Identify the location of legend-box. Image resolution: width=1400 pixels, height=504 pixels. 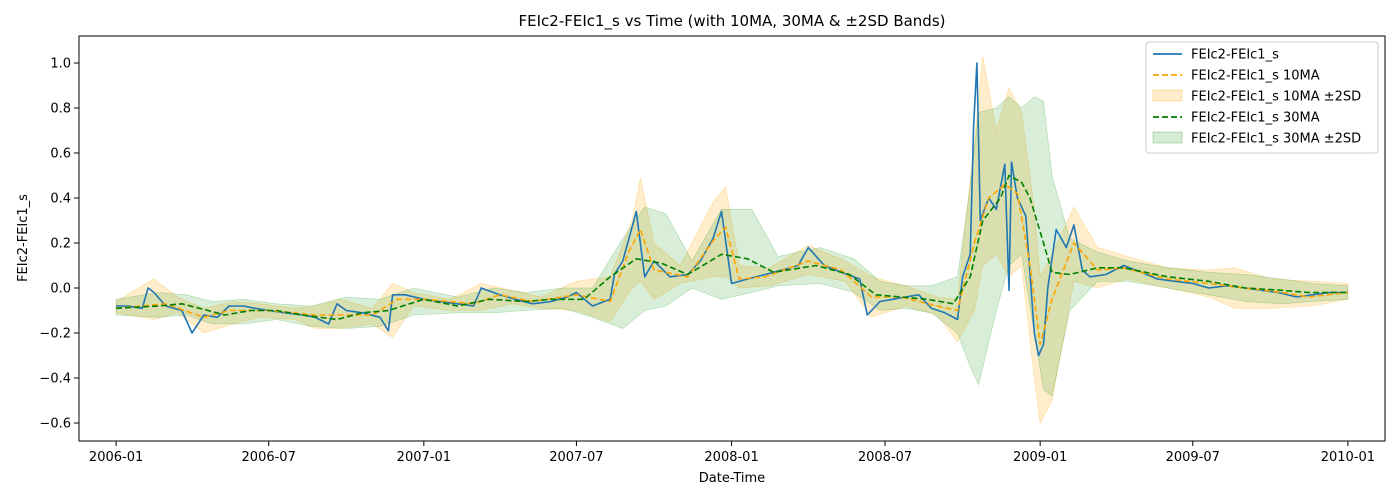
(1262, 97).